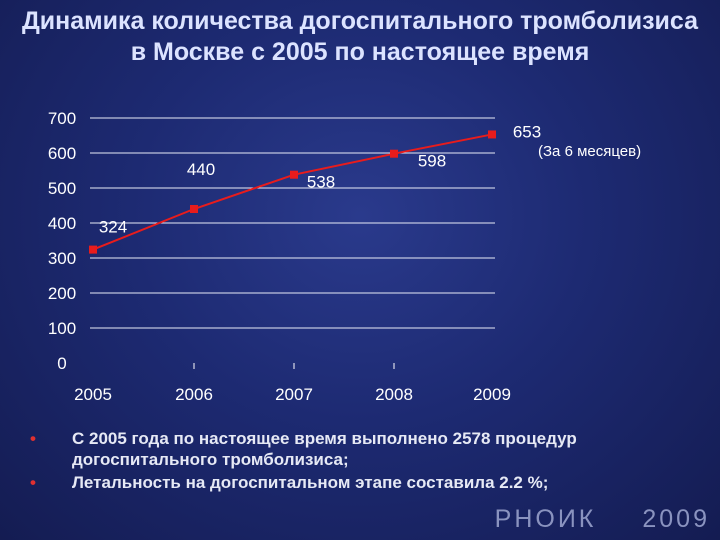 This screenshot has width=720, height=540. Describe the element at coordinates (62, 293) in the screenshot. I see `y-tick-label: 200` at that location.